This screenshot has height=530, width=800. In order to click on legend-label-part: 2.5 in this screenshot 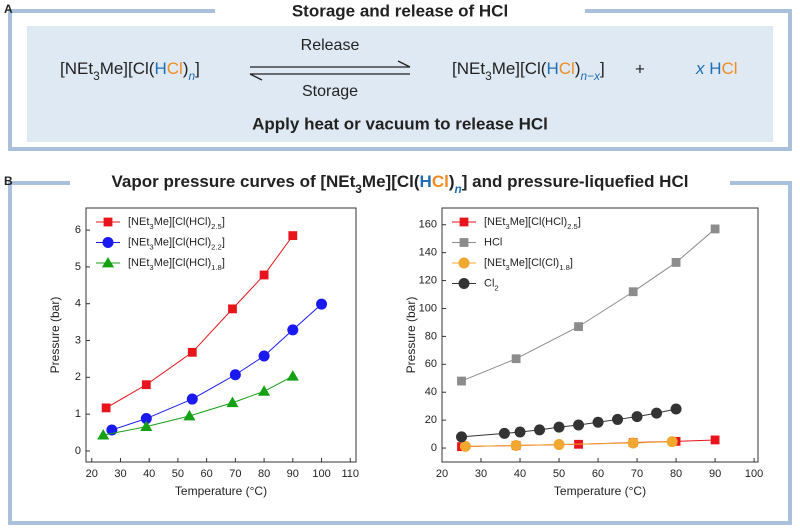, I will do `click(216, 226)`.